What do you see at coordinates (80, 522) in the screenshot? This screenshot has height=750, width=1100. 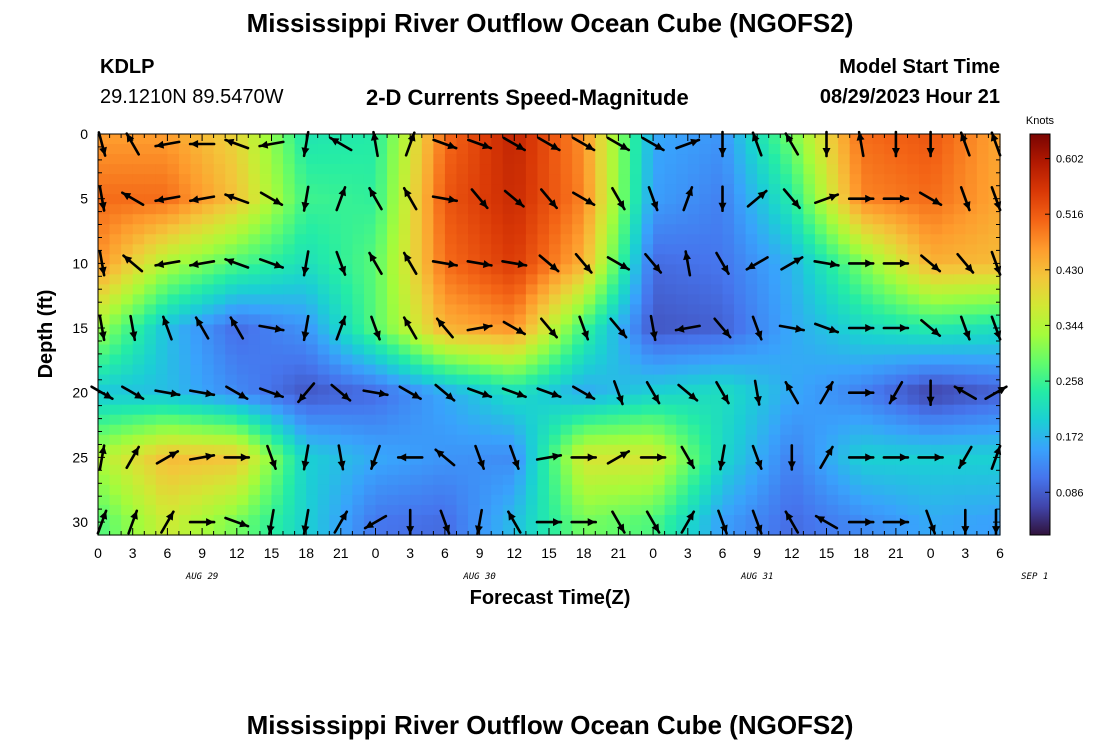 I see `y-tick-label: 30` at bounding box center [80, 522].